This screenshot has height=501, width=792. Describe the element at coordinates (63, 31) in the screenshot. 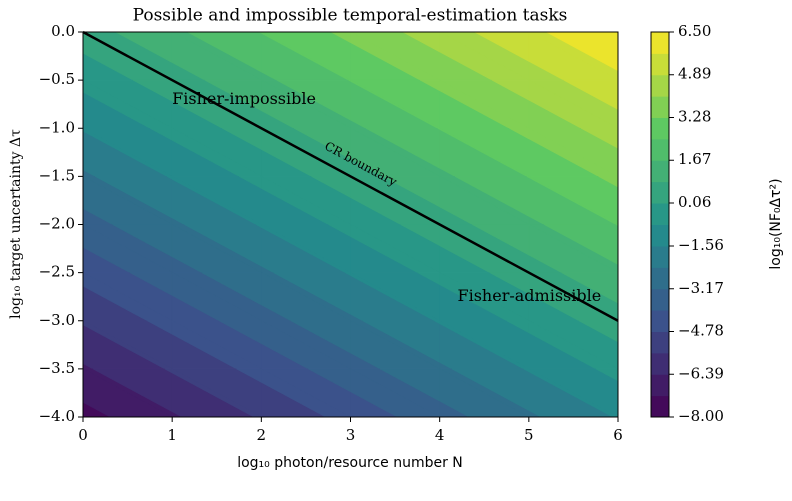

I see `y-tick-label: 0.0` at that location.